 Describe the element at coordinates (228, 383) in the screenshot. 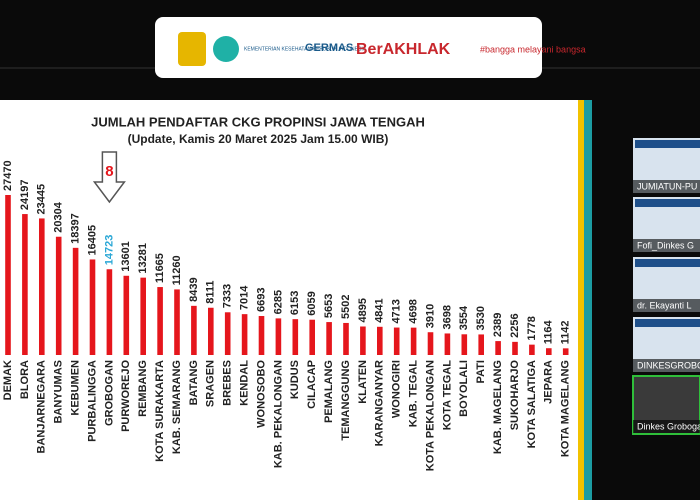

I see `x-tick-label: BREBES` at that location.